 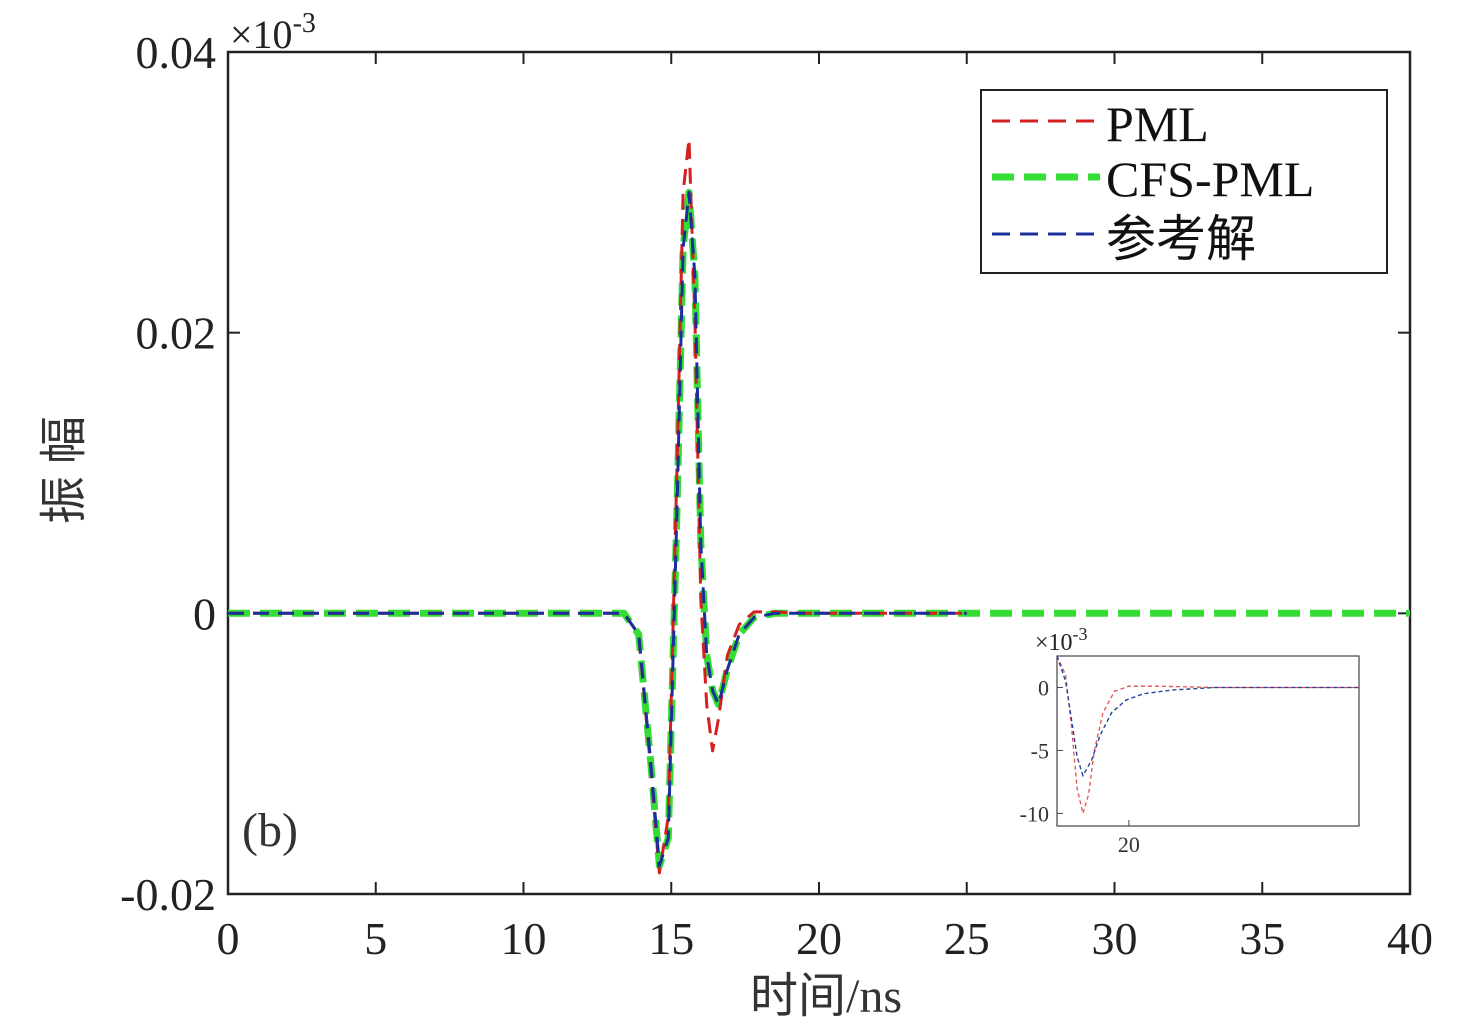 I want to click on panel-label: (b), so click(x=270, y=830).